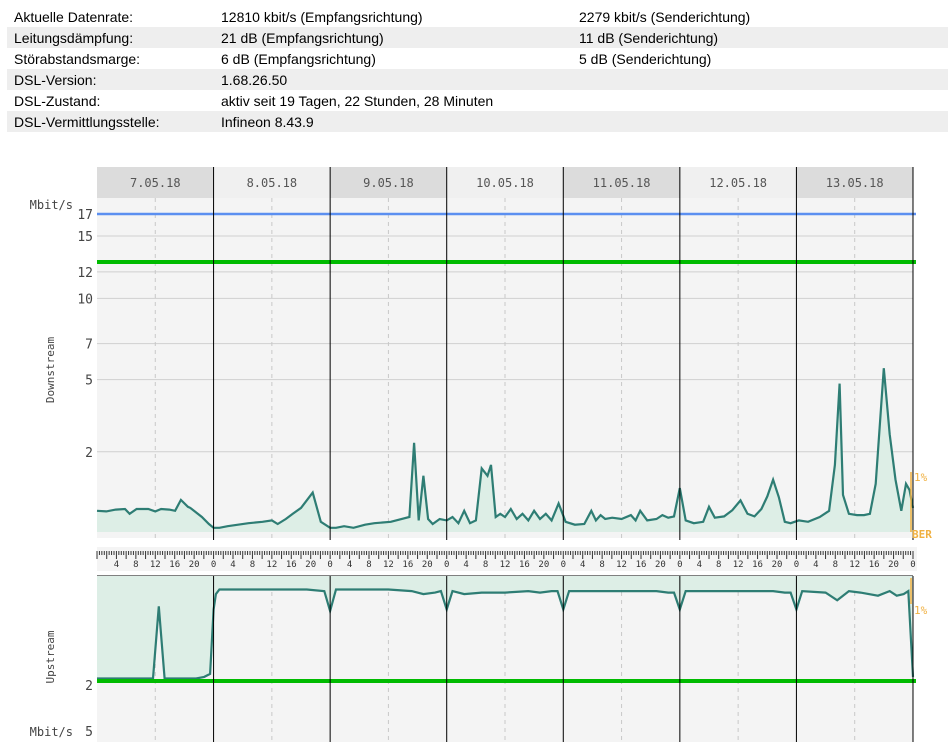 This screenshot has width=948, height=749. I want to click on upstream-area, so click(505, 627).